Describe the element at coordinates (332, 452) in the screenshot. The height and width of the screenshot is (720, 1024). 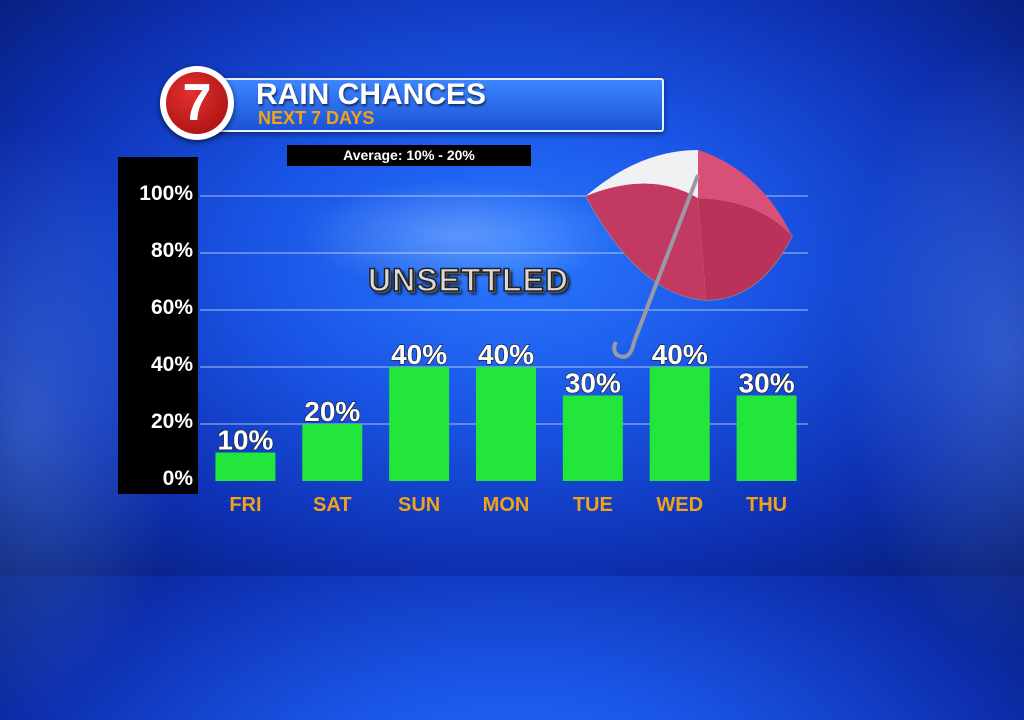
I see `bar-sat` at that location.